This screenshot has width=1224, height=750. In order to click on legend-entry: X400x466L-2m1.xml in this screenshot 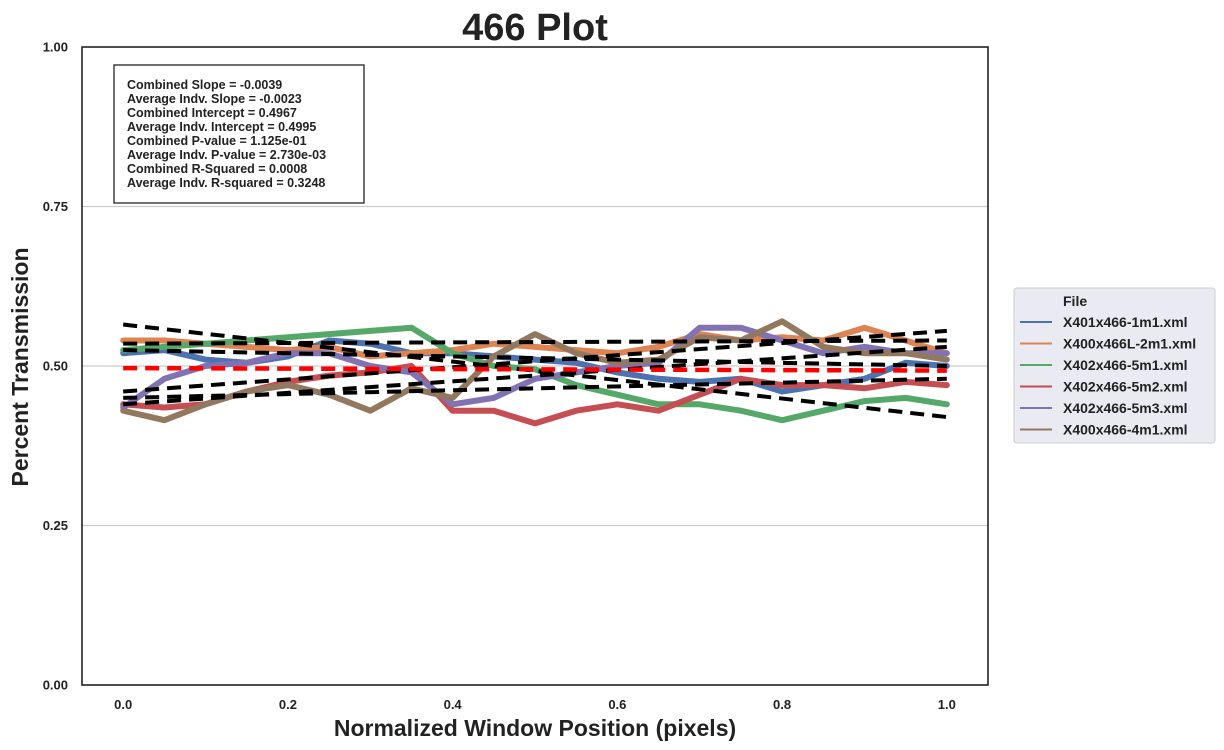, I will do `click(1129, 344)`.